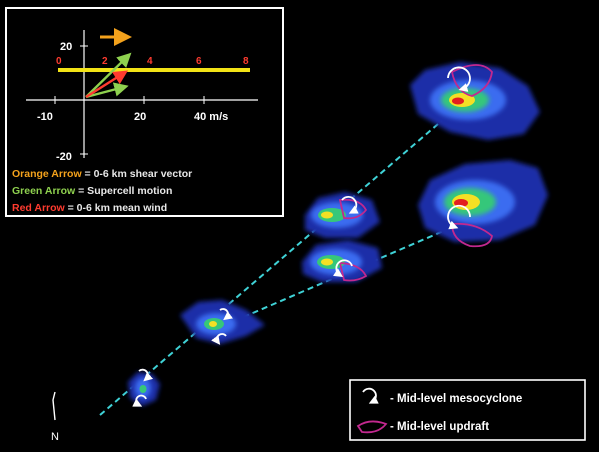 The height and width of the screenshot is (452, 599). I want to click on legend-green-desc: = Supercell motion, so click(123, 191).